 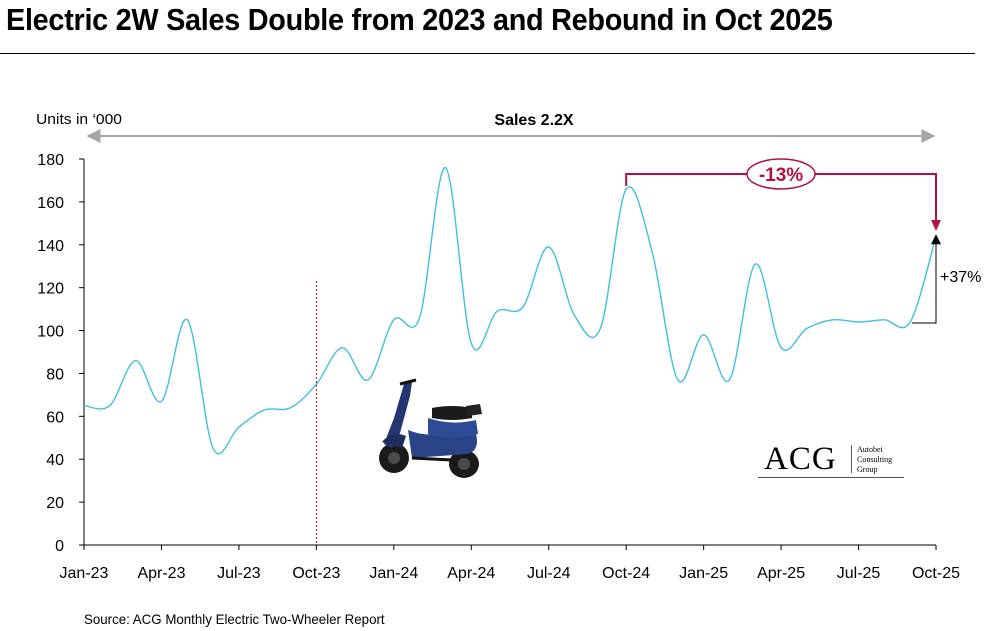 I want to click on x-tick-label: Oct-25, so click(x=936, y=573).